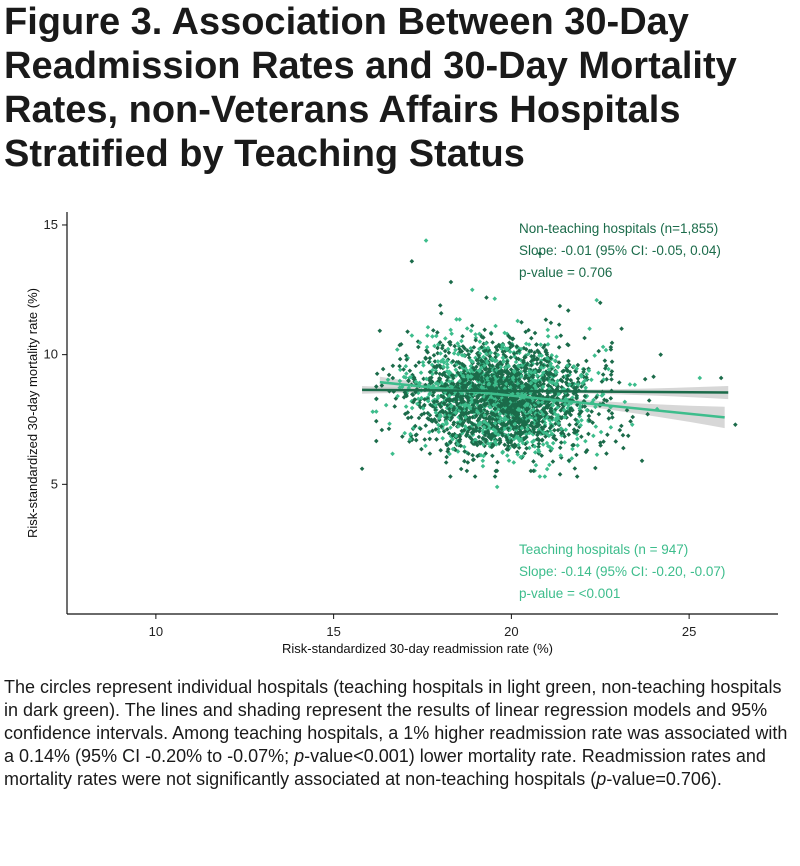 The image size is (800, 866). What do you see at coordinates (548, 364) in the screenshot?
I see `points-layer` at bounding box center [548, 364].